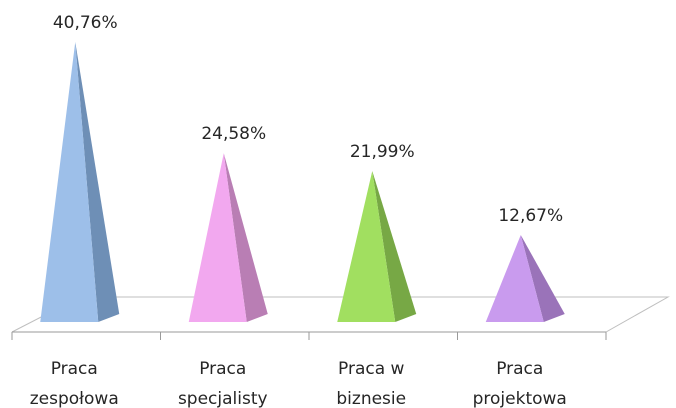 This screenshot has height=408, width=676. I want to click on category-label: projektowa, so click(520, 398).